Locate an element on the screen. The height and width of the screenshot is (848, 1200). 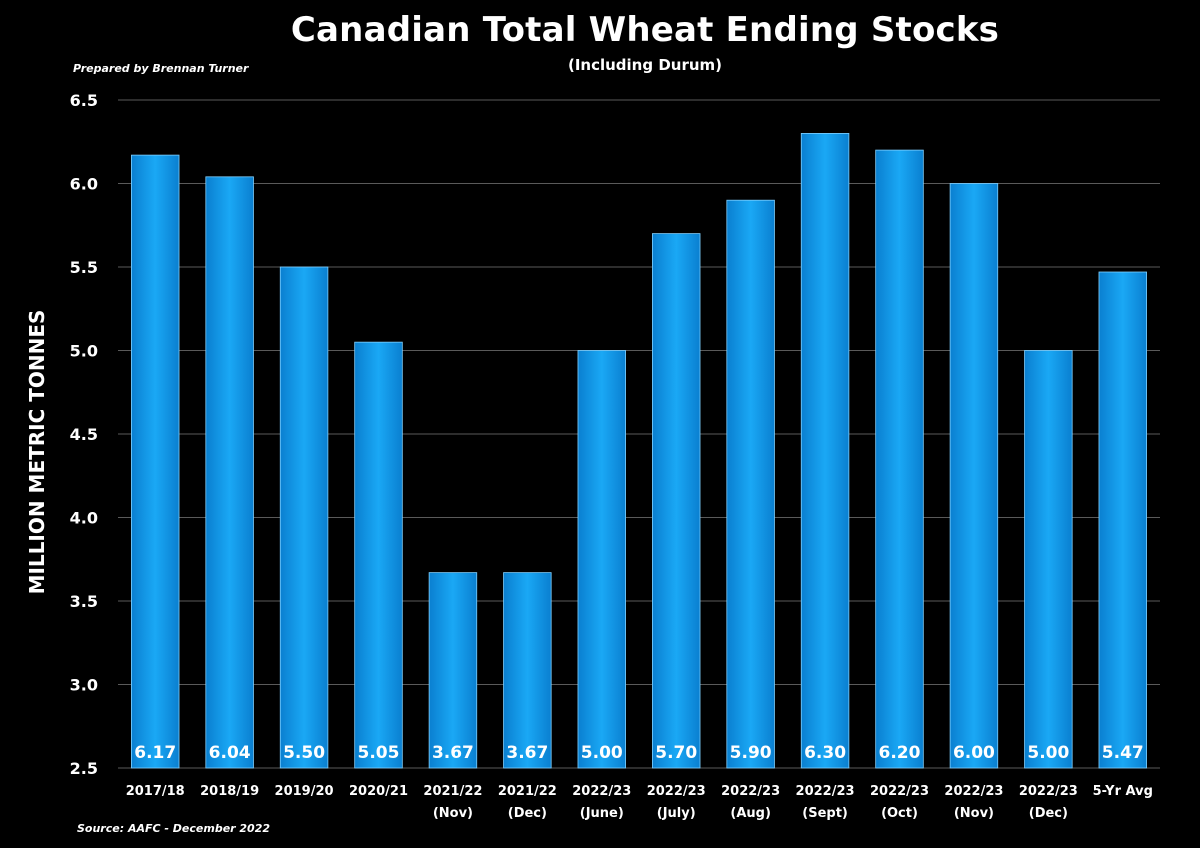
y-tick-label: 4.5 is located at coordinates (84, 434).